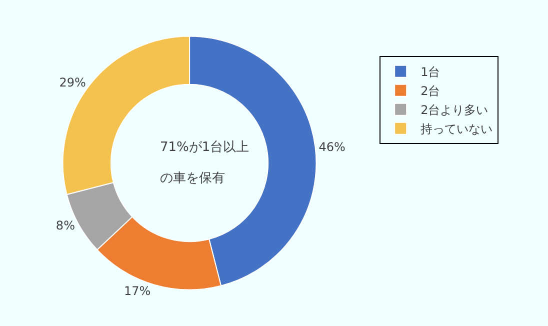  Describe the element at coordinates (137, 291) in the screenshot. I see `data-label: 17%` at that location.